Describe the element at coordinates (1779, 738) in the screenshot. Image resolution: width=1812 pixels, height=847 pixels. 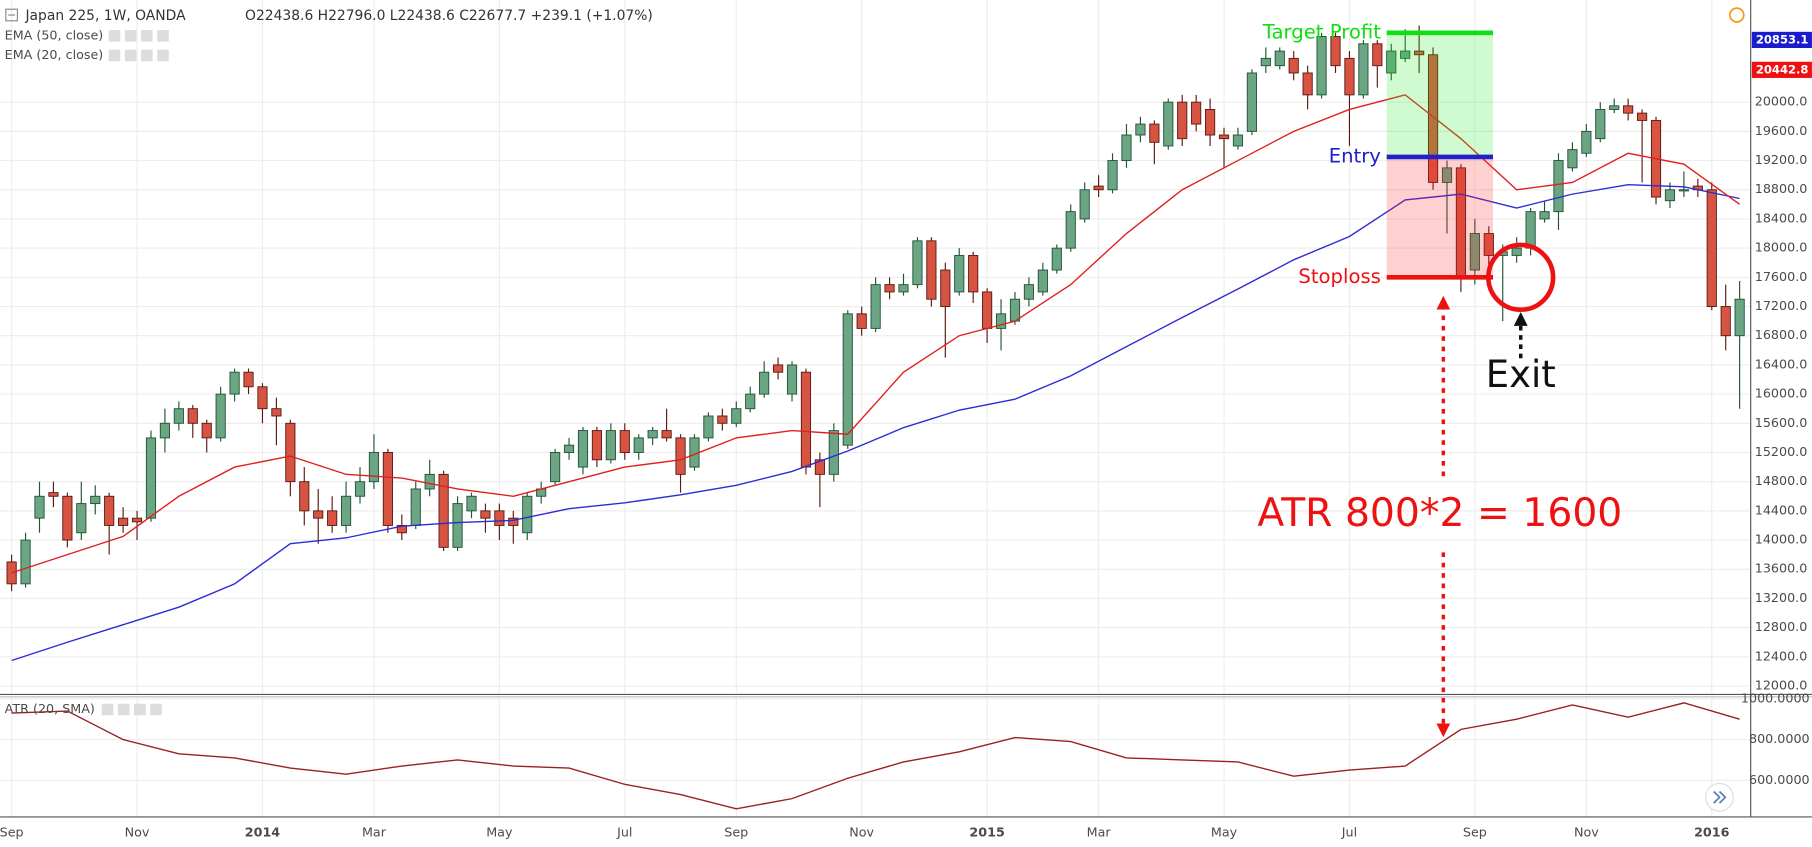
I see `y-tick-label: 800.0000` at that location.